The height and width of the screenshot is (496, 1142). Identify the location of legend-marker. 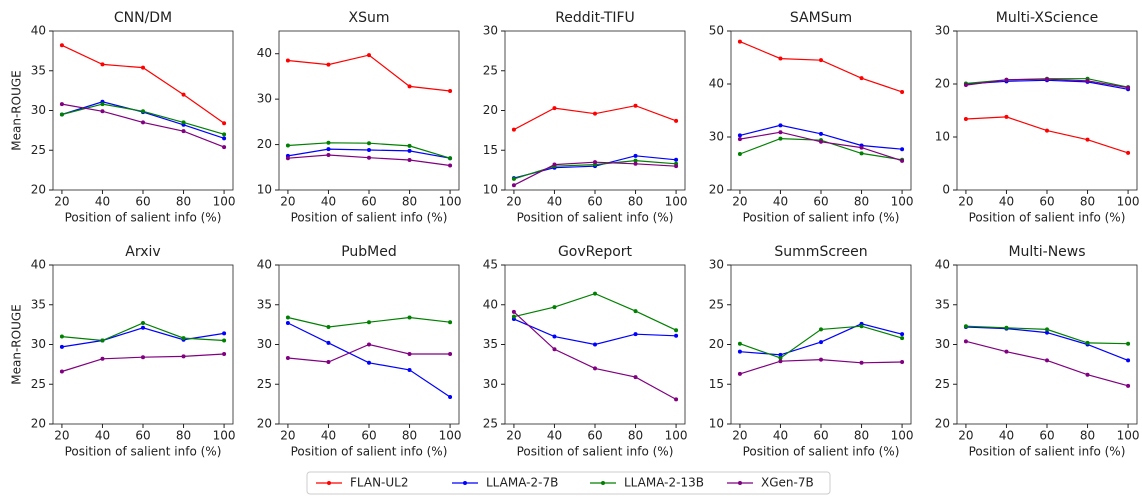
(329, 483).